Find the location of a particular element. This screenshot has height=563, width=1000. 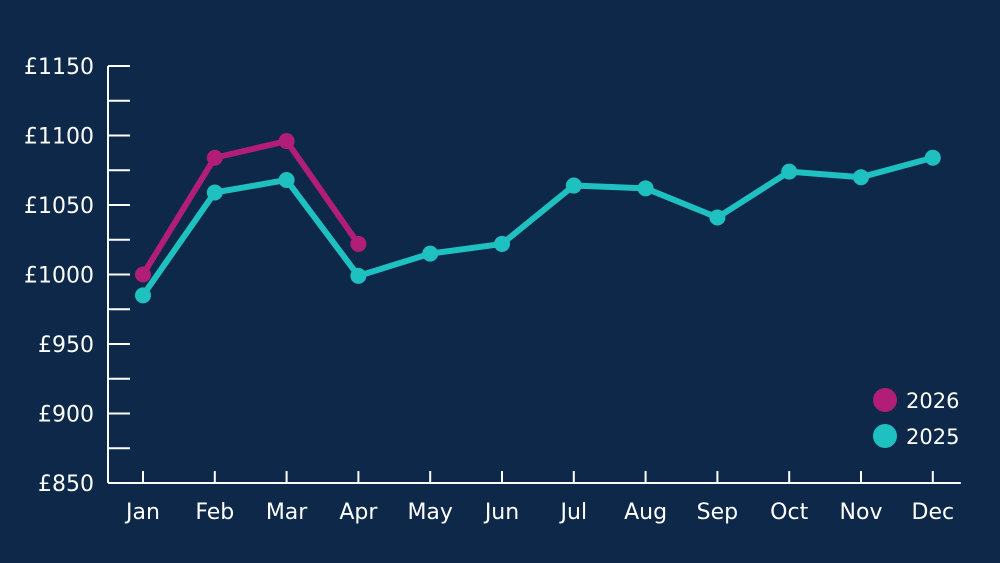

series-line-2026 is located at coordinates (251, 208).